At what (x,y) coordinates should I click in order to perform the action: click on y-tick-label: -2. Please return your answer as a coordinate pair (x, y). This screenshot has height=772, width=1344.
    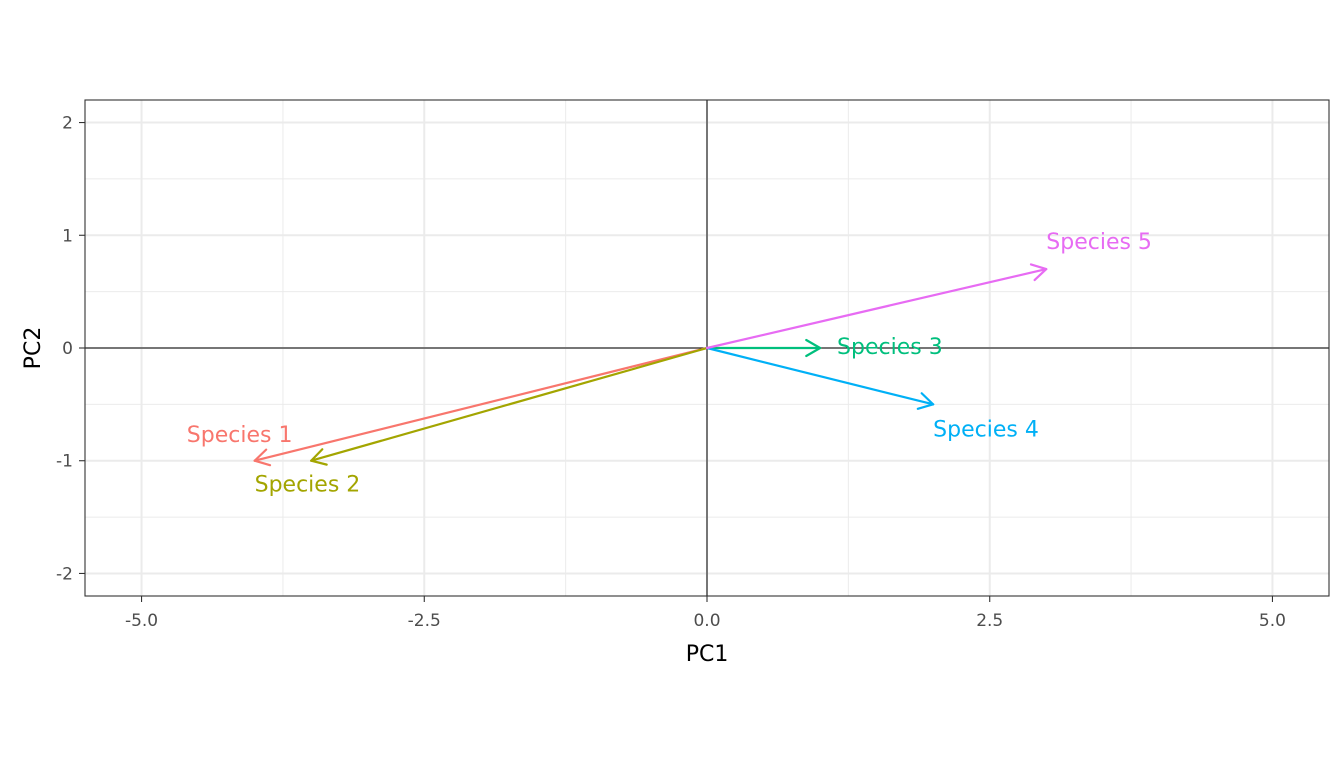
    Looking at the image, I should click on (64, 574).